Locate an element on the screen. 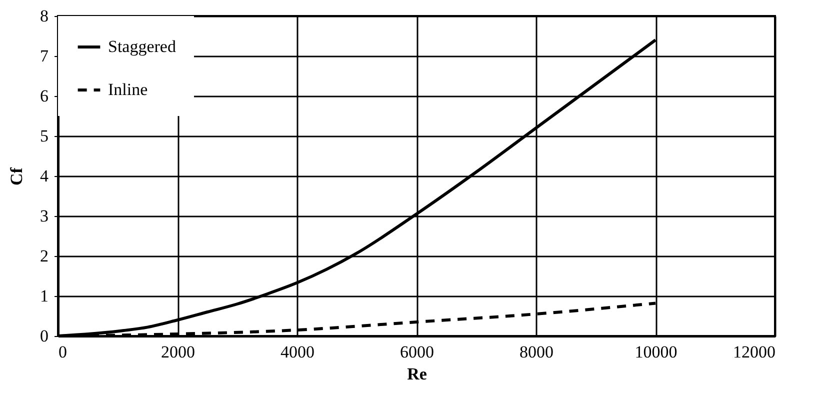 This screenshot has height=410, width=816. y-tick-label: 7 is located at coordinates (44, 56).